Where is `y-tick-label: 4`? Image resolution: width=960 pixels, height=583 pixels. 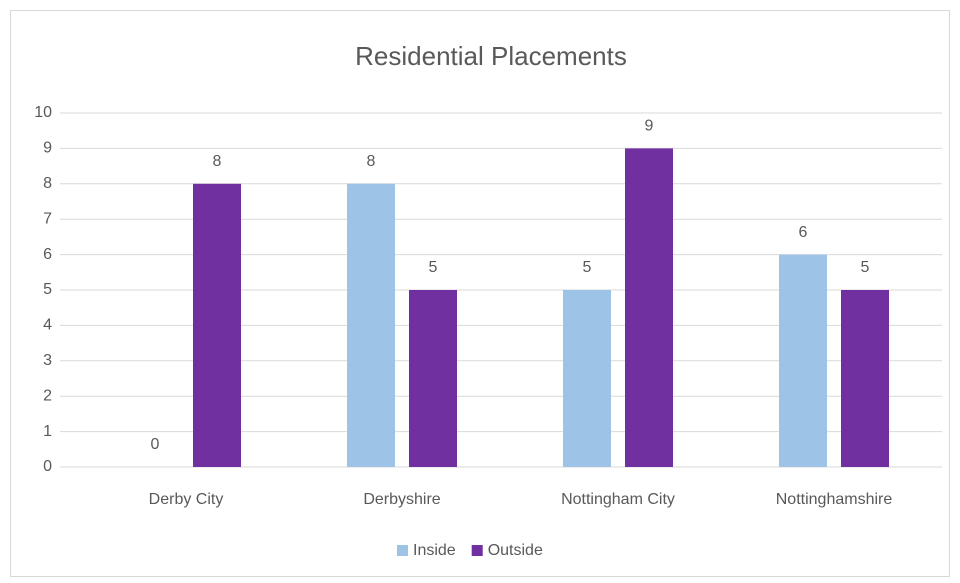 y-tick-label: 4 is located at coordinates (47, 325).